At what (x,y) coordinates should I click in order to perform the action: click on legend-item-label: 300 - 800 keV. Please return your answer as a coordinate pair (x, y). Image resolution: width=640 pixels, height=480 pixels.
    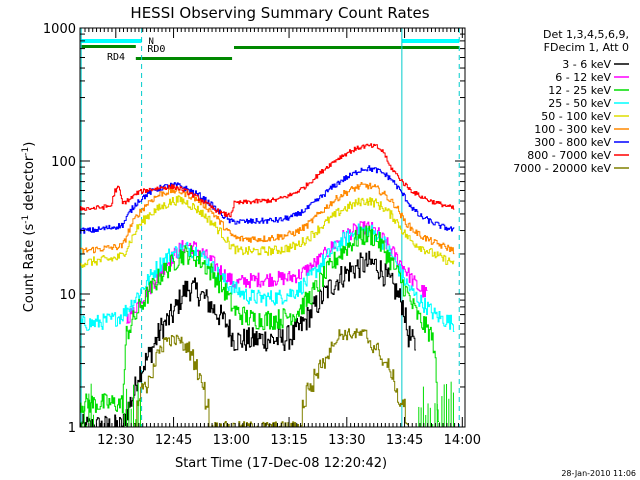
    Looking at the image, I should click on (572, 142).